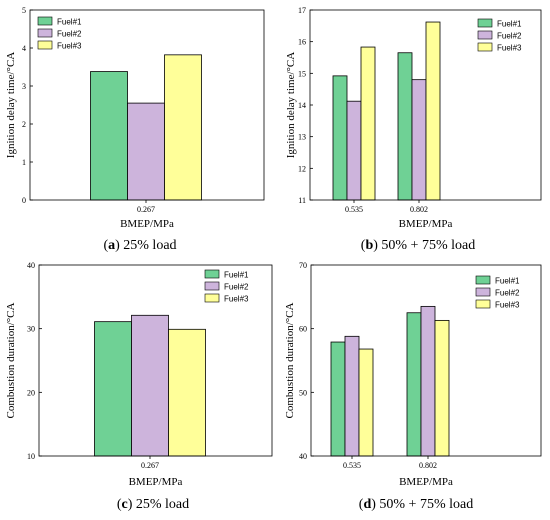 Image resolution: width=550 pixels, height=520 pixels. What do you see at coordinates (302, 137) in the screenshot?
I see `y-tick-label: 13` at bounding box center [302, 137].